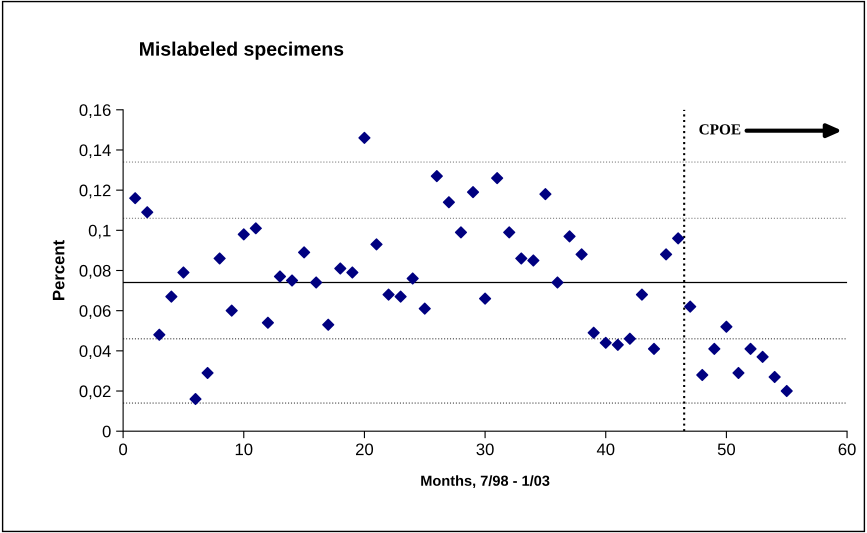  What do you see at coordinates (242, 51) in the screenshot?
I see `chart-title: Mislabeled specimens` at bounding box center [242, 51].